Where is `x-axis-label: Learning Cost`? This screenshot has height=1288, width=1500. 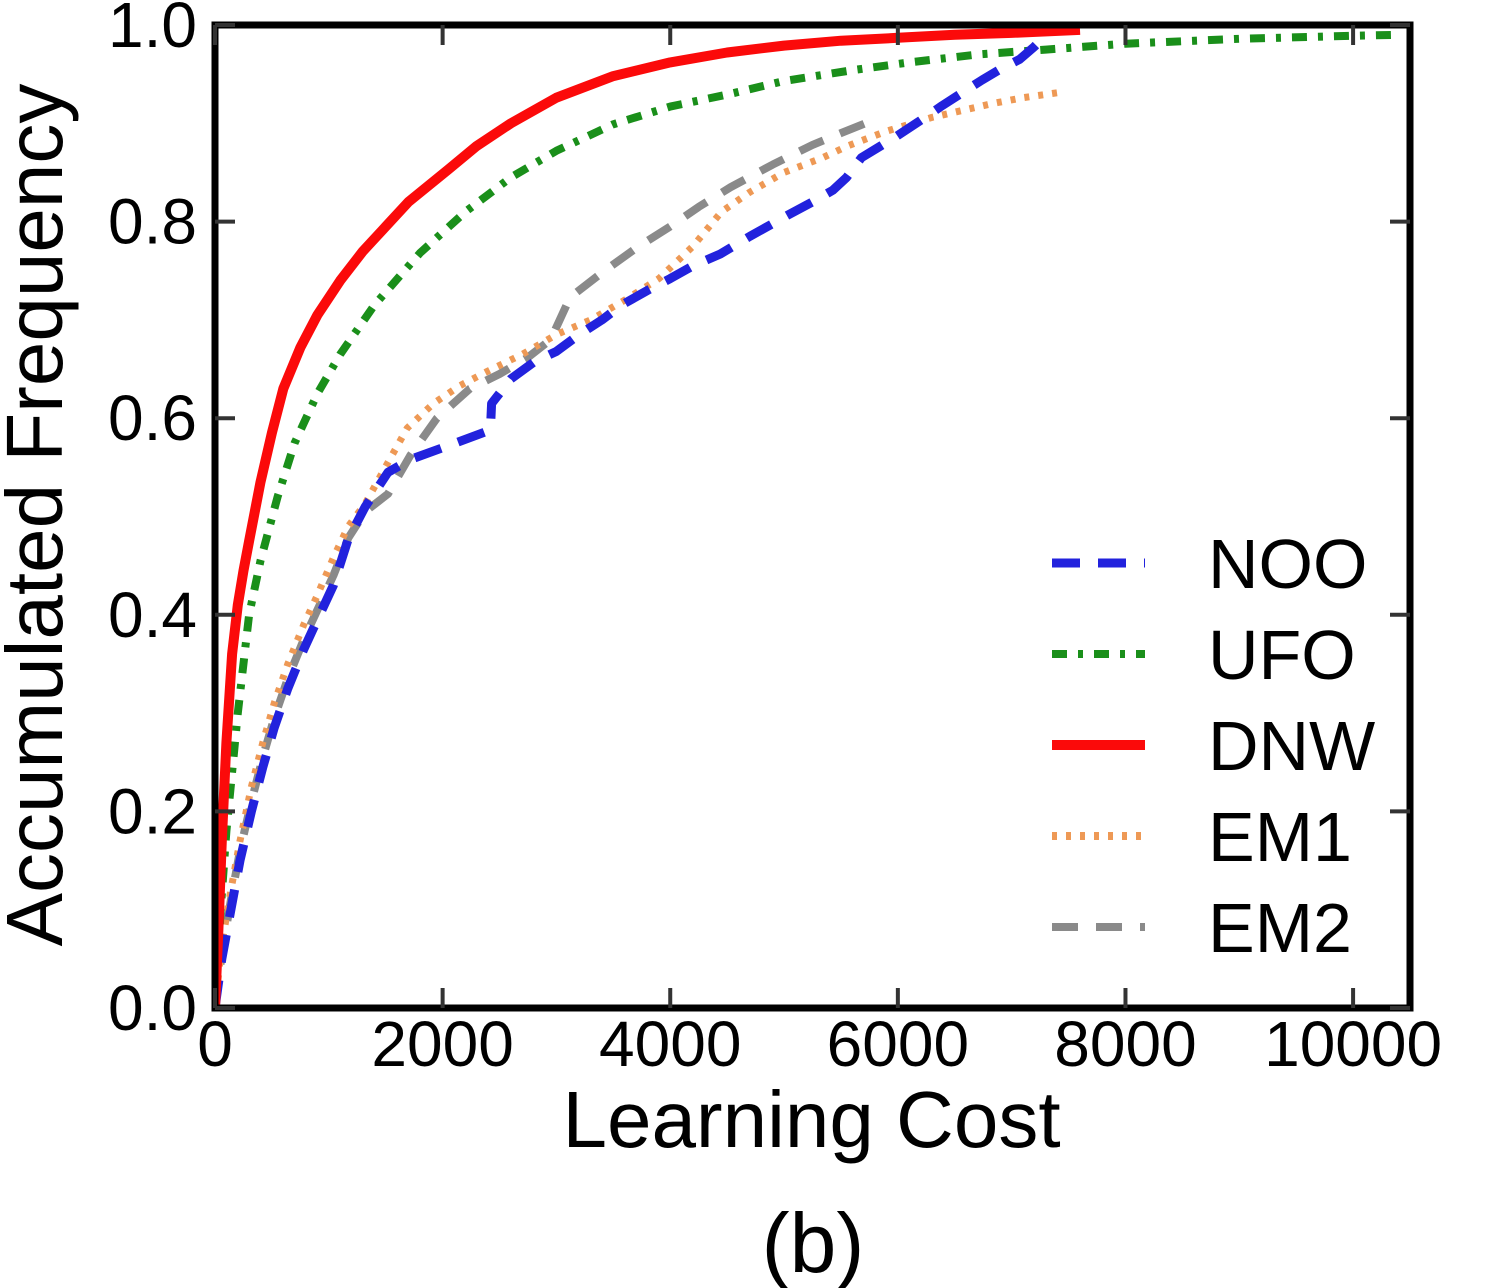
x-axis-label: Learning Cost is located at coordinates (811, 1119).